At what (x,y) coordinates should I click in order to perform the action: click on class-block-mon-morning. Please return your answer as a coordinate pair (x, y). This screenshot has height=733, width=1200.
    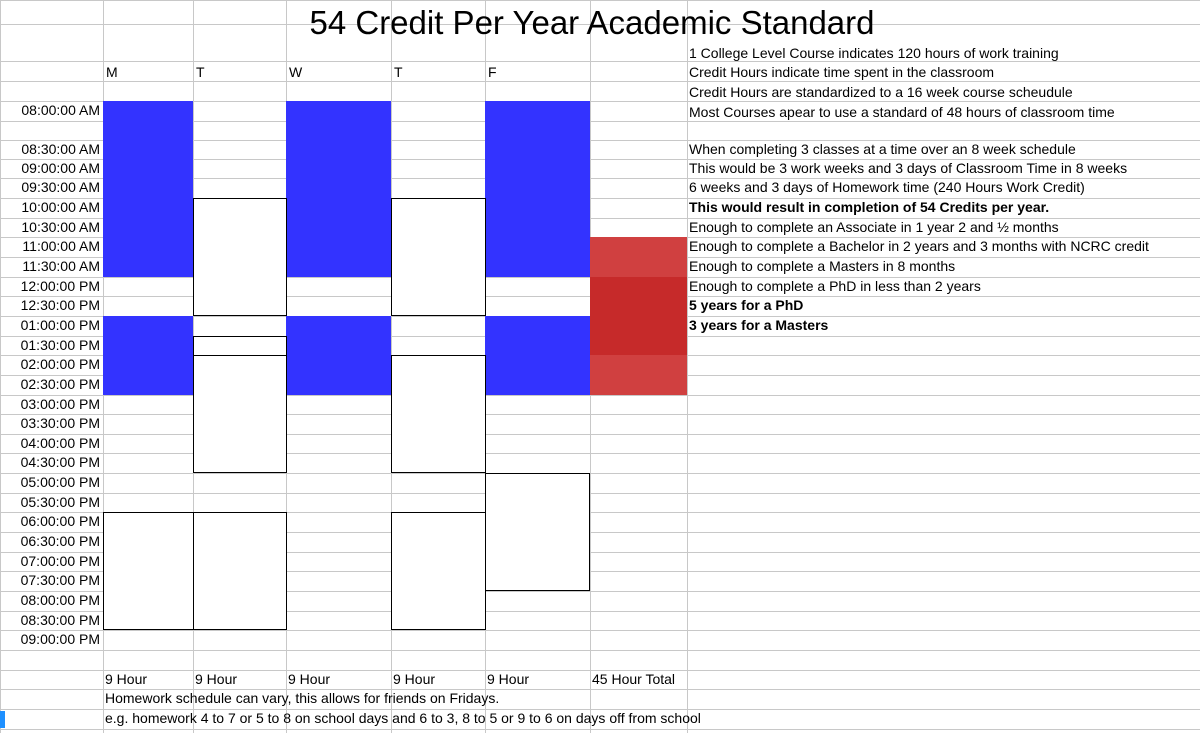
    Looking at the image, I should click on (148, 189).